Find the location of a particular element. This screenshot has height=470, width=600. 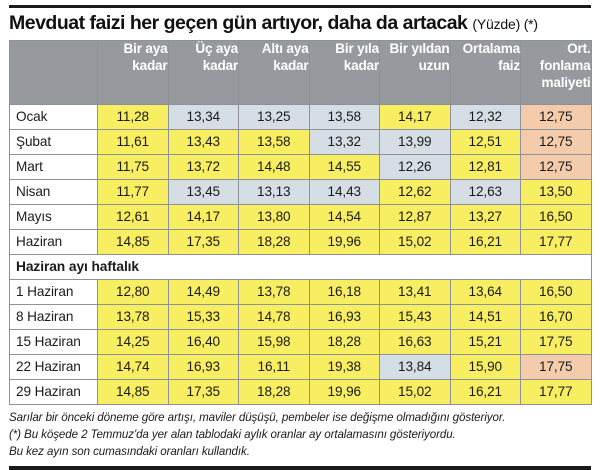

bottom-rule is located at coordinates (300, 468).